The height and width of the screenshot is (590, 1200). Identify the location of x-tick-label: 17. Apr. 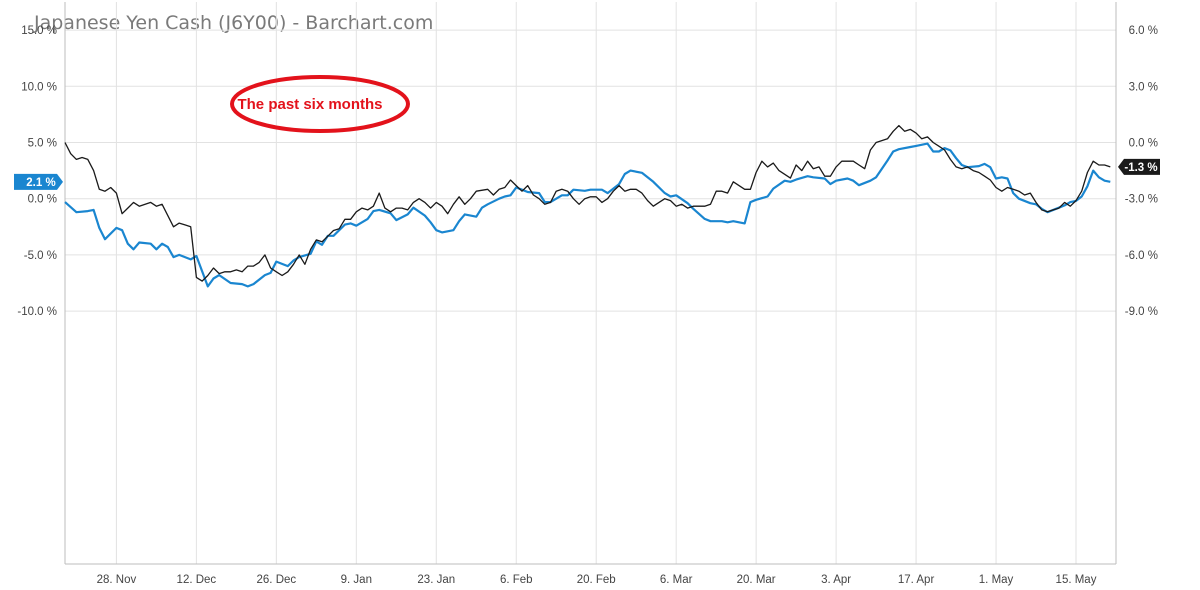
(916, 580).